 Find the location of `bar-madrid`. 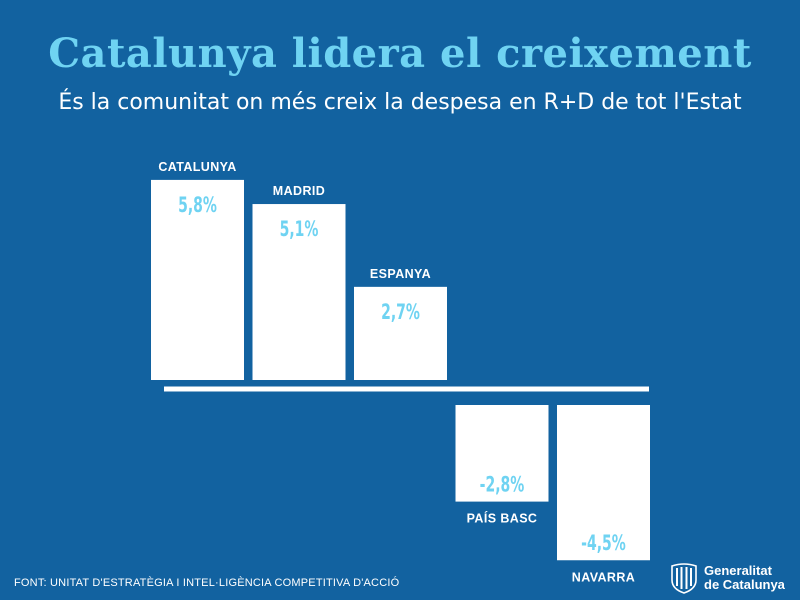

bar-madrid is located at coordinates (299, 292).